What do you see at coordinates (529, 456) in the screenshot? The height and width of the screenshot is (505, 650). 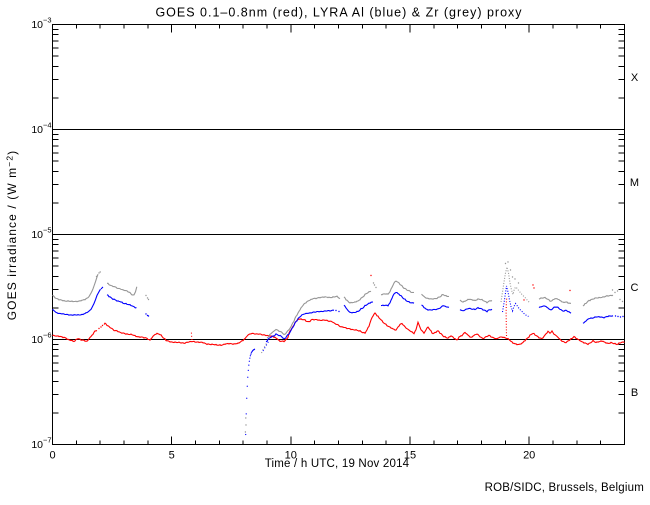 I see `svg-text: 20` at bounding box center [529, 456].